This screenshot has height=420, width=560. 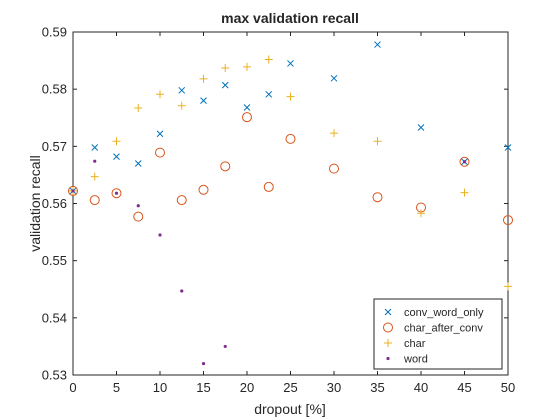 I want to click on y-axis-label: validation recall, so click(x=35, y=203).